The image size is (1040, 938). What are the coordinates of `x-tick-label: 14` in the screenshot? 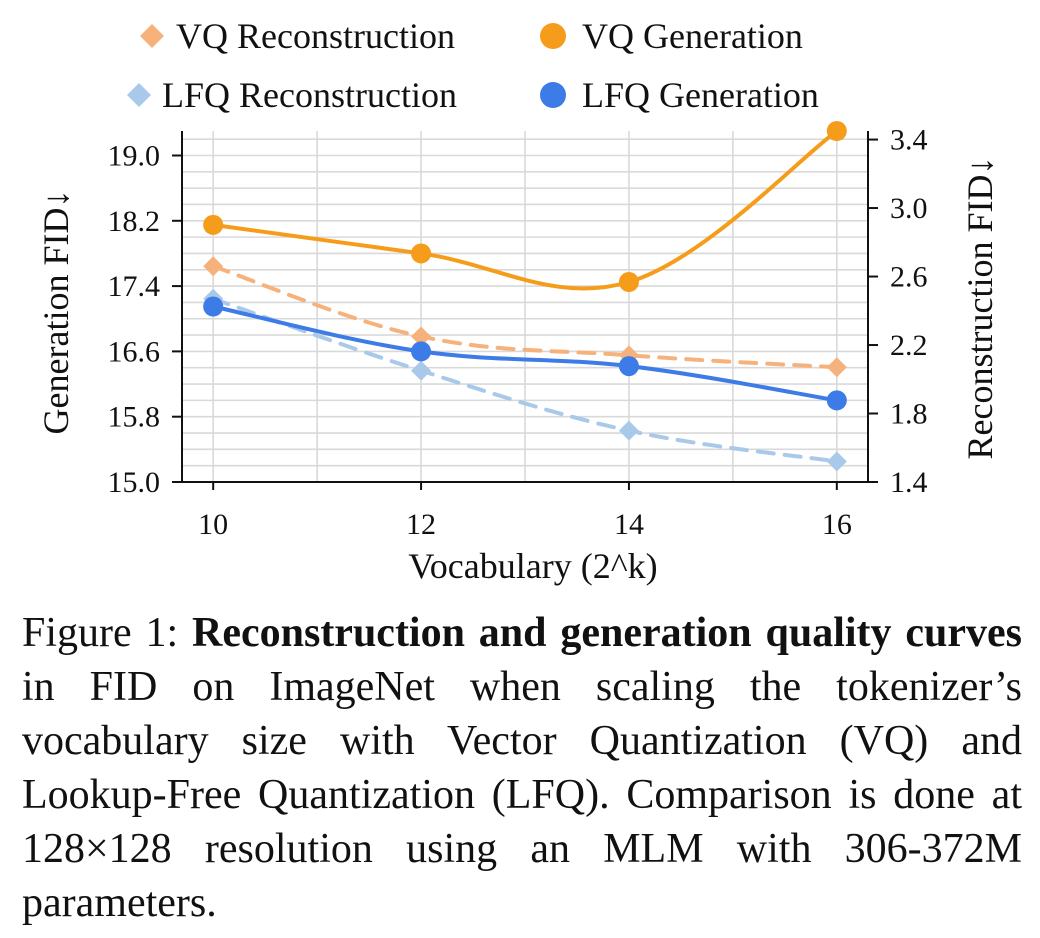 It's located at (629, 524).